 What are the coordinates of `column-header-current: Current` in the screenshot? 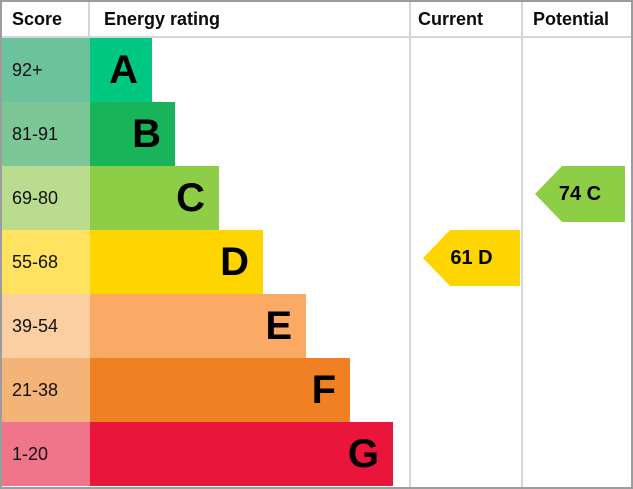 It's located at (451, 19).